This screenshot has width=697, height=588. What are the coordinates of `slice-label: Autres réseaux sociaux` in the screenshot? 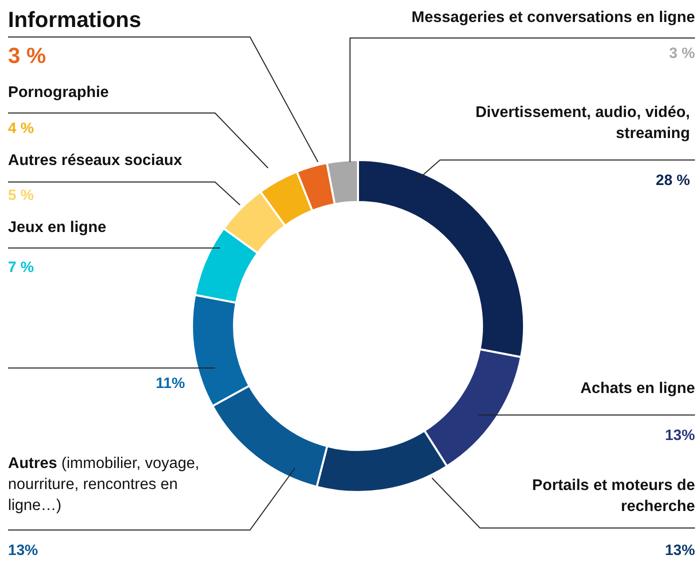 It's located at (95, 160).